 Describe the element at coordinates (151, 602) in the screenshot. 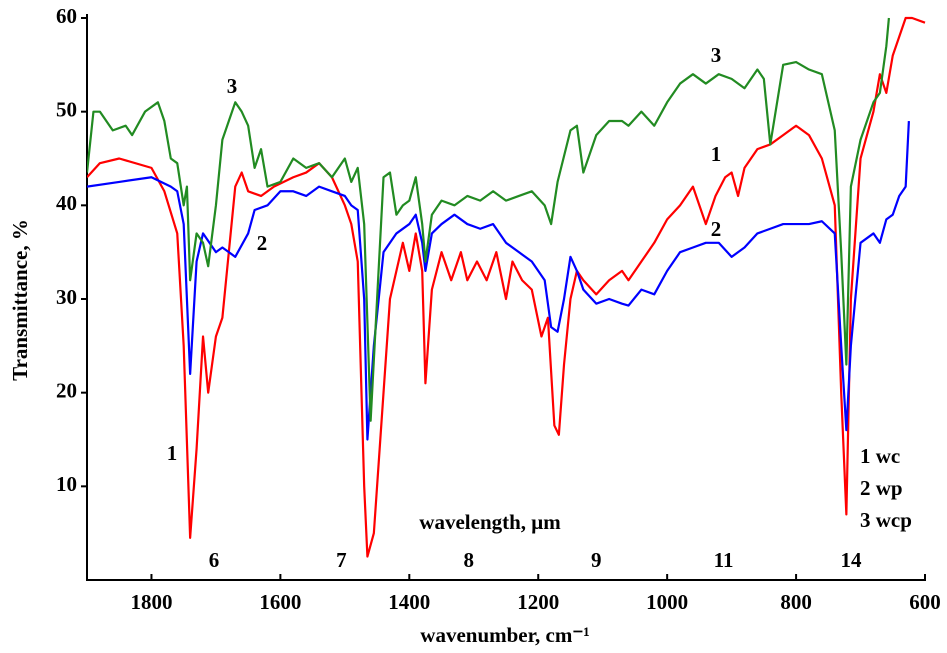

I see `x-tick-label: 1800` at that location.